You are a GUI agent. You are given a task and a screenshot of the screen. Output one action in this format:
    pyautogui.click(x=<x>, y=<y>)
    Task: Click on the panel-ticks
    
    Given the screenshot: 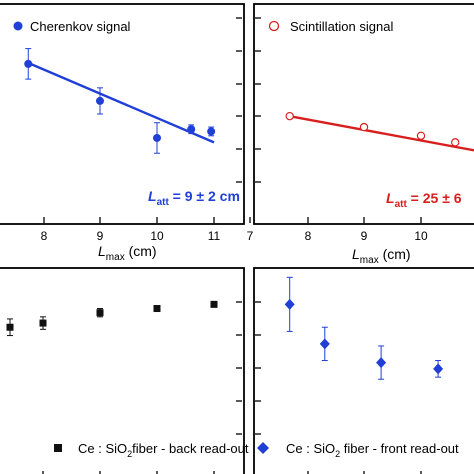 What is the action you would take?
    pyautogui.click(x=338, y=387)
    